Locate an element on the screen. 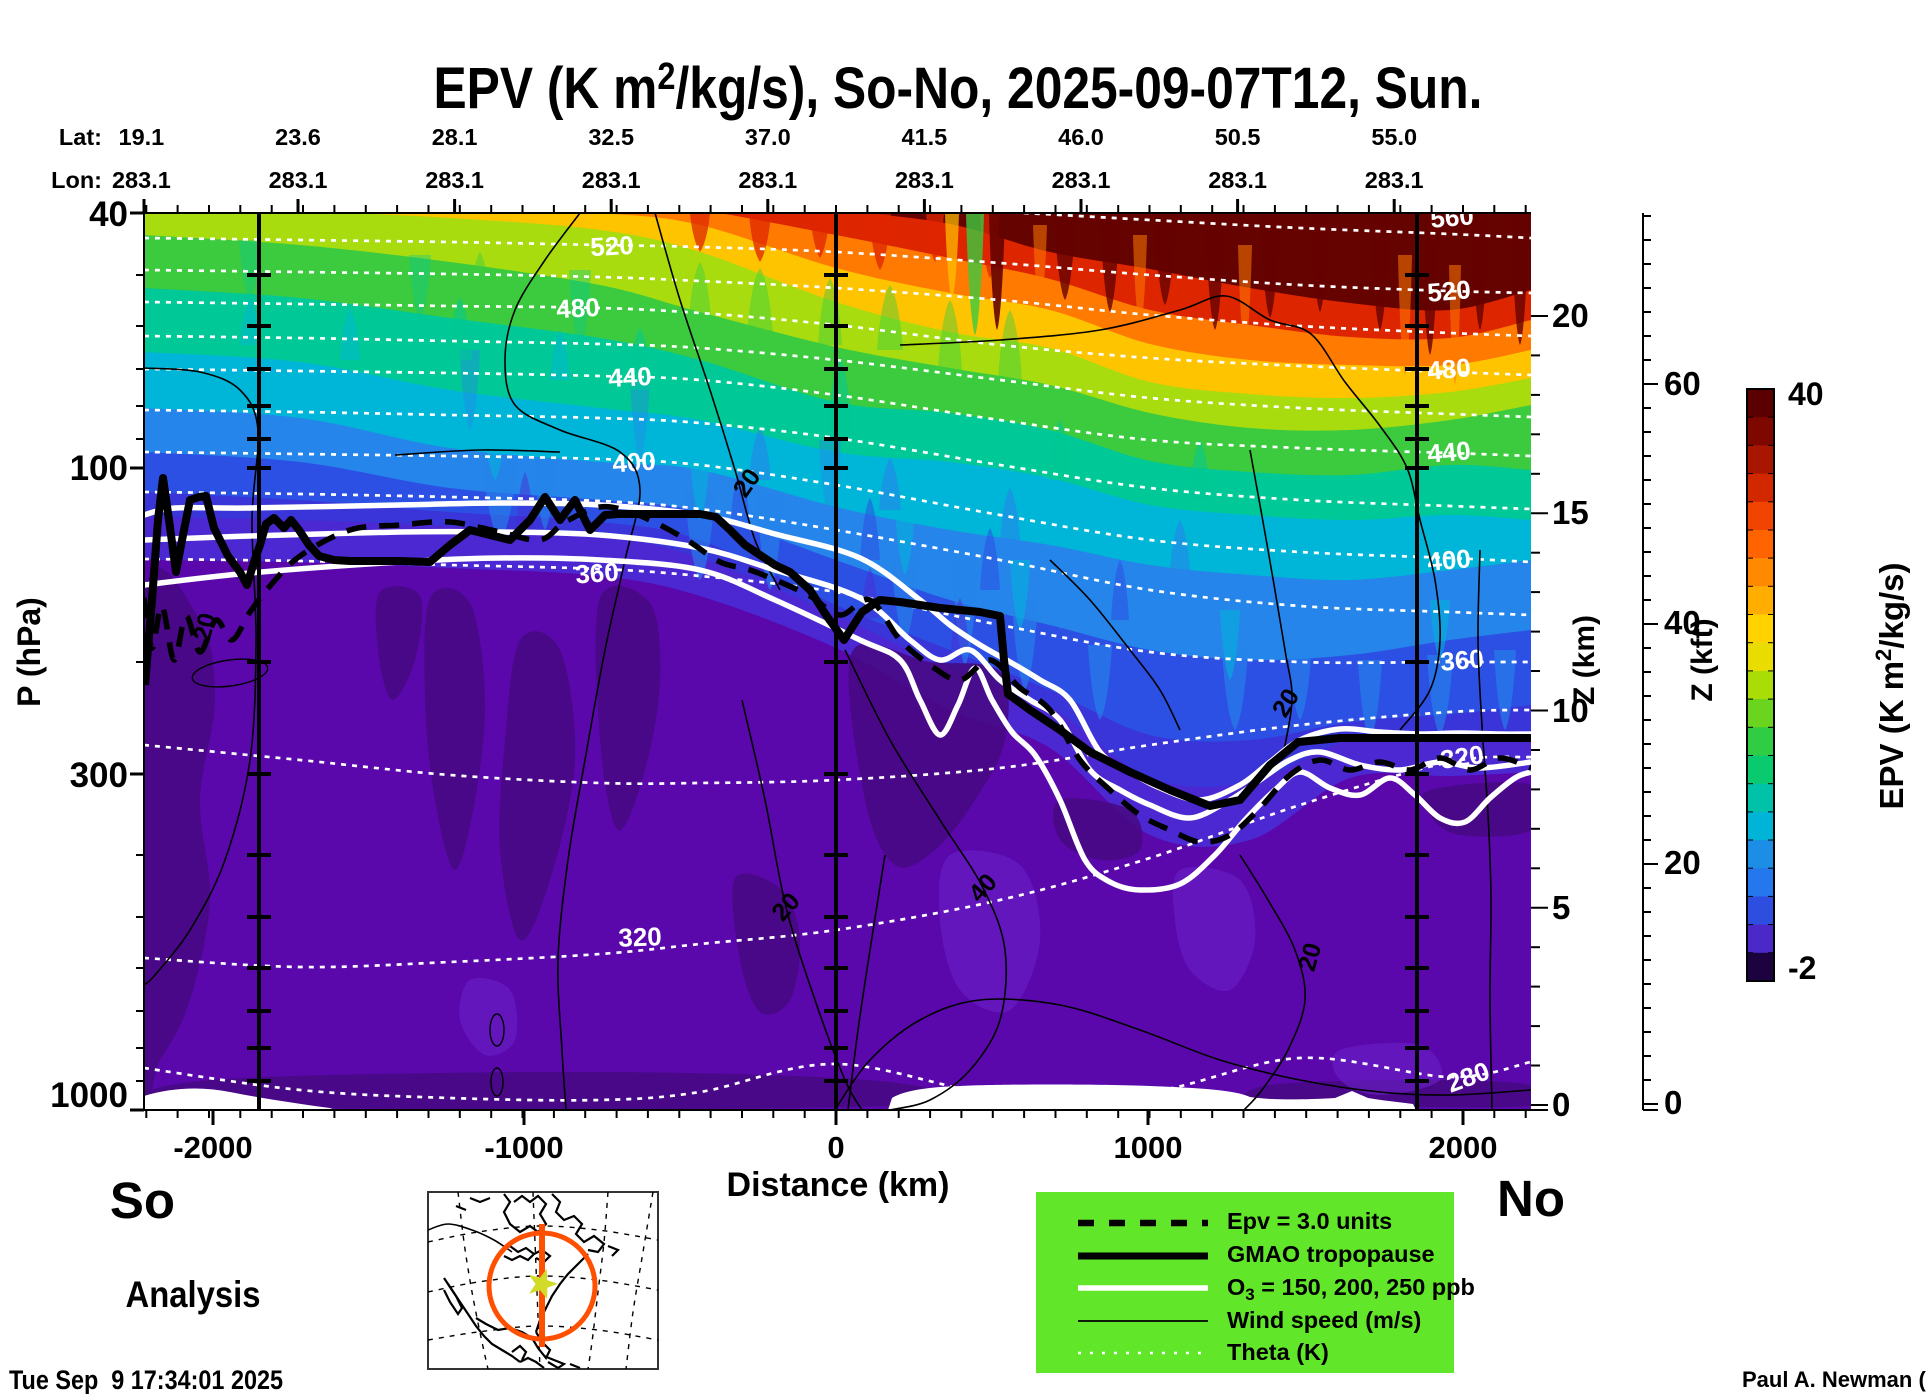 The image size is (1926, 1399). svg-text: Z (kft) is located at coordinates (1702, 659).